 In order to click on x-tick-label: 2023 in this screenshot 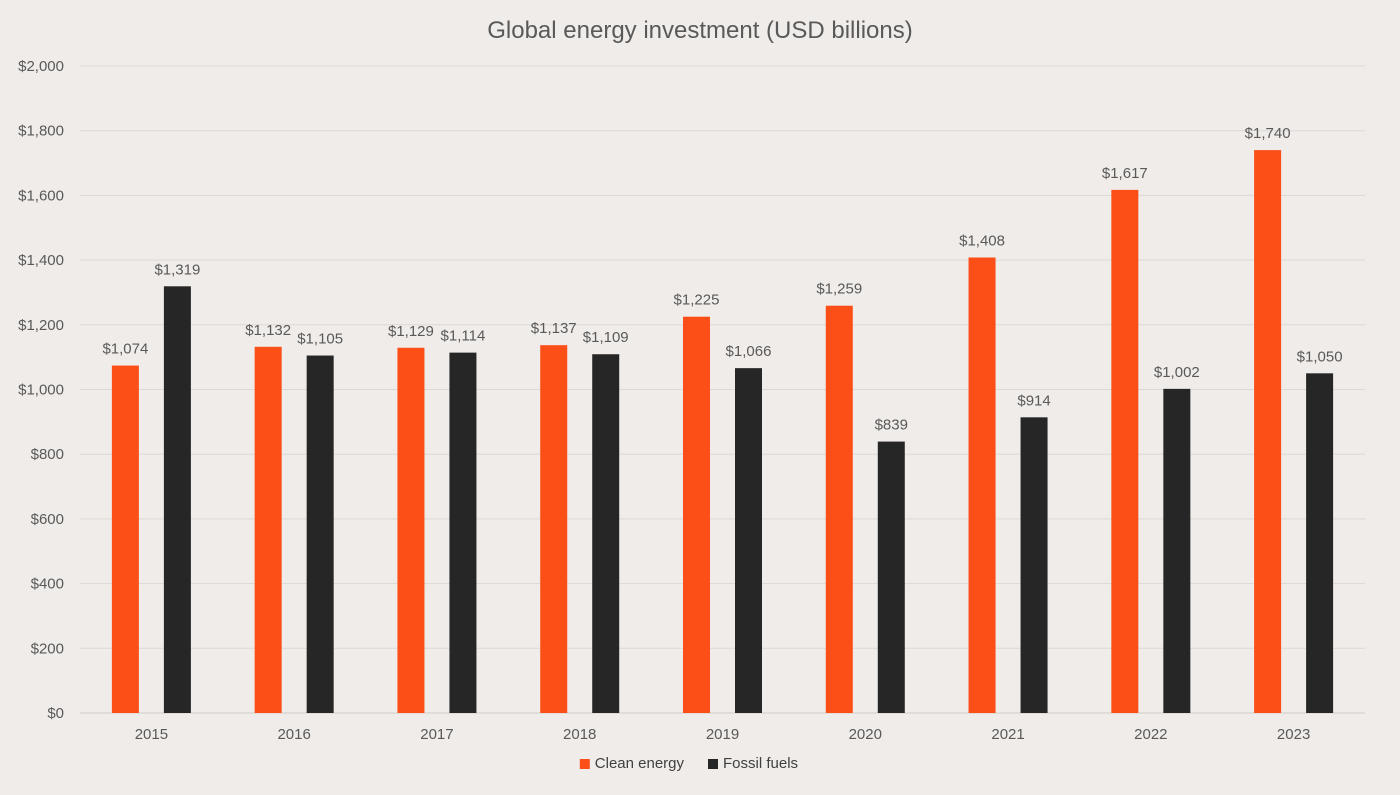, I will do `click(1293, 734)`.